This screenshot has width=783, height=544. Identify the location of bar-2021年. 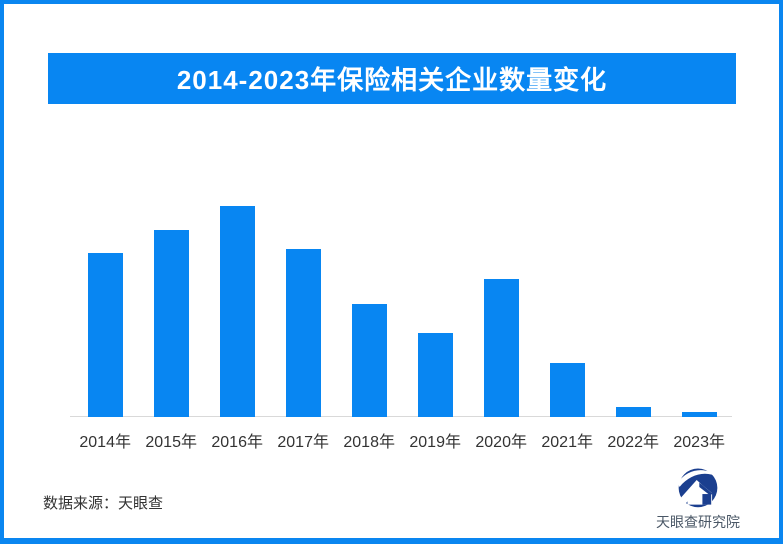
(567, 390).